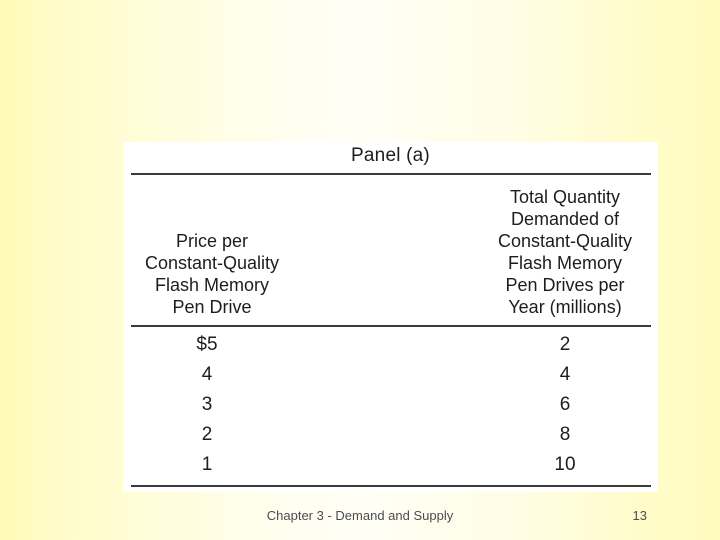 This screenshot has width=720, height=540. I want to click on panel-title: Panel (a), so click(390, 155).